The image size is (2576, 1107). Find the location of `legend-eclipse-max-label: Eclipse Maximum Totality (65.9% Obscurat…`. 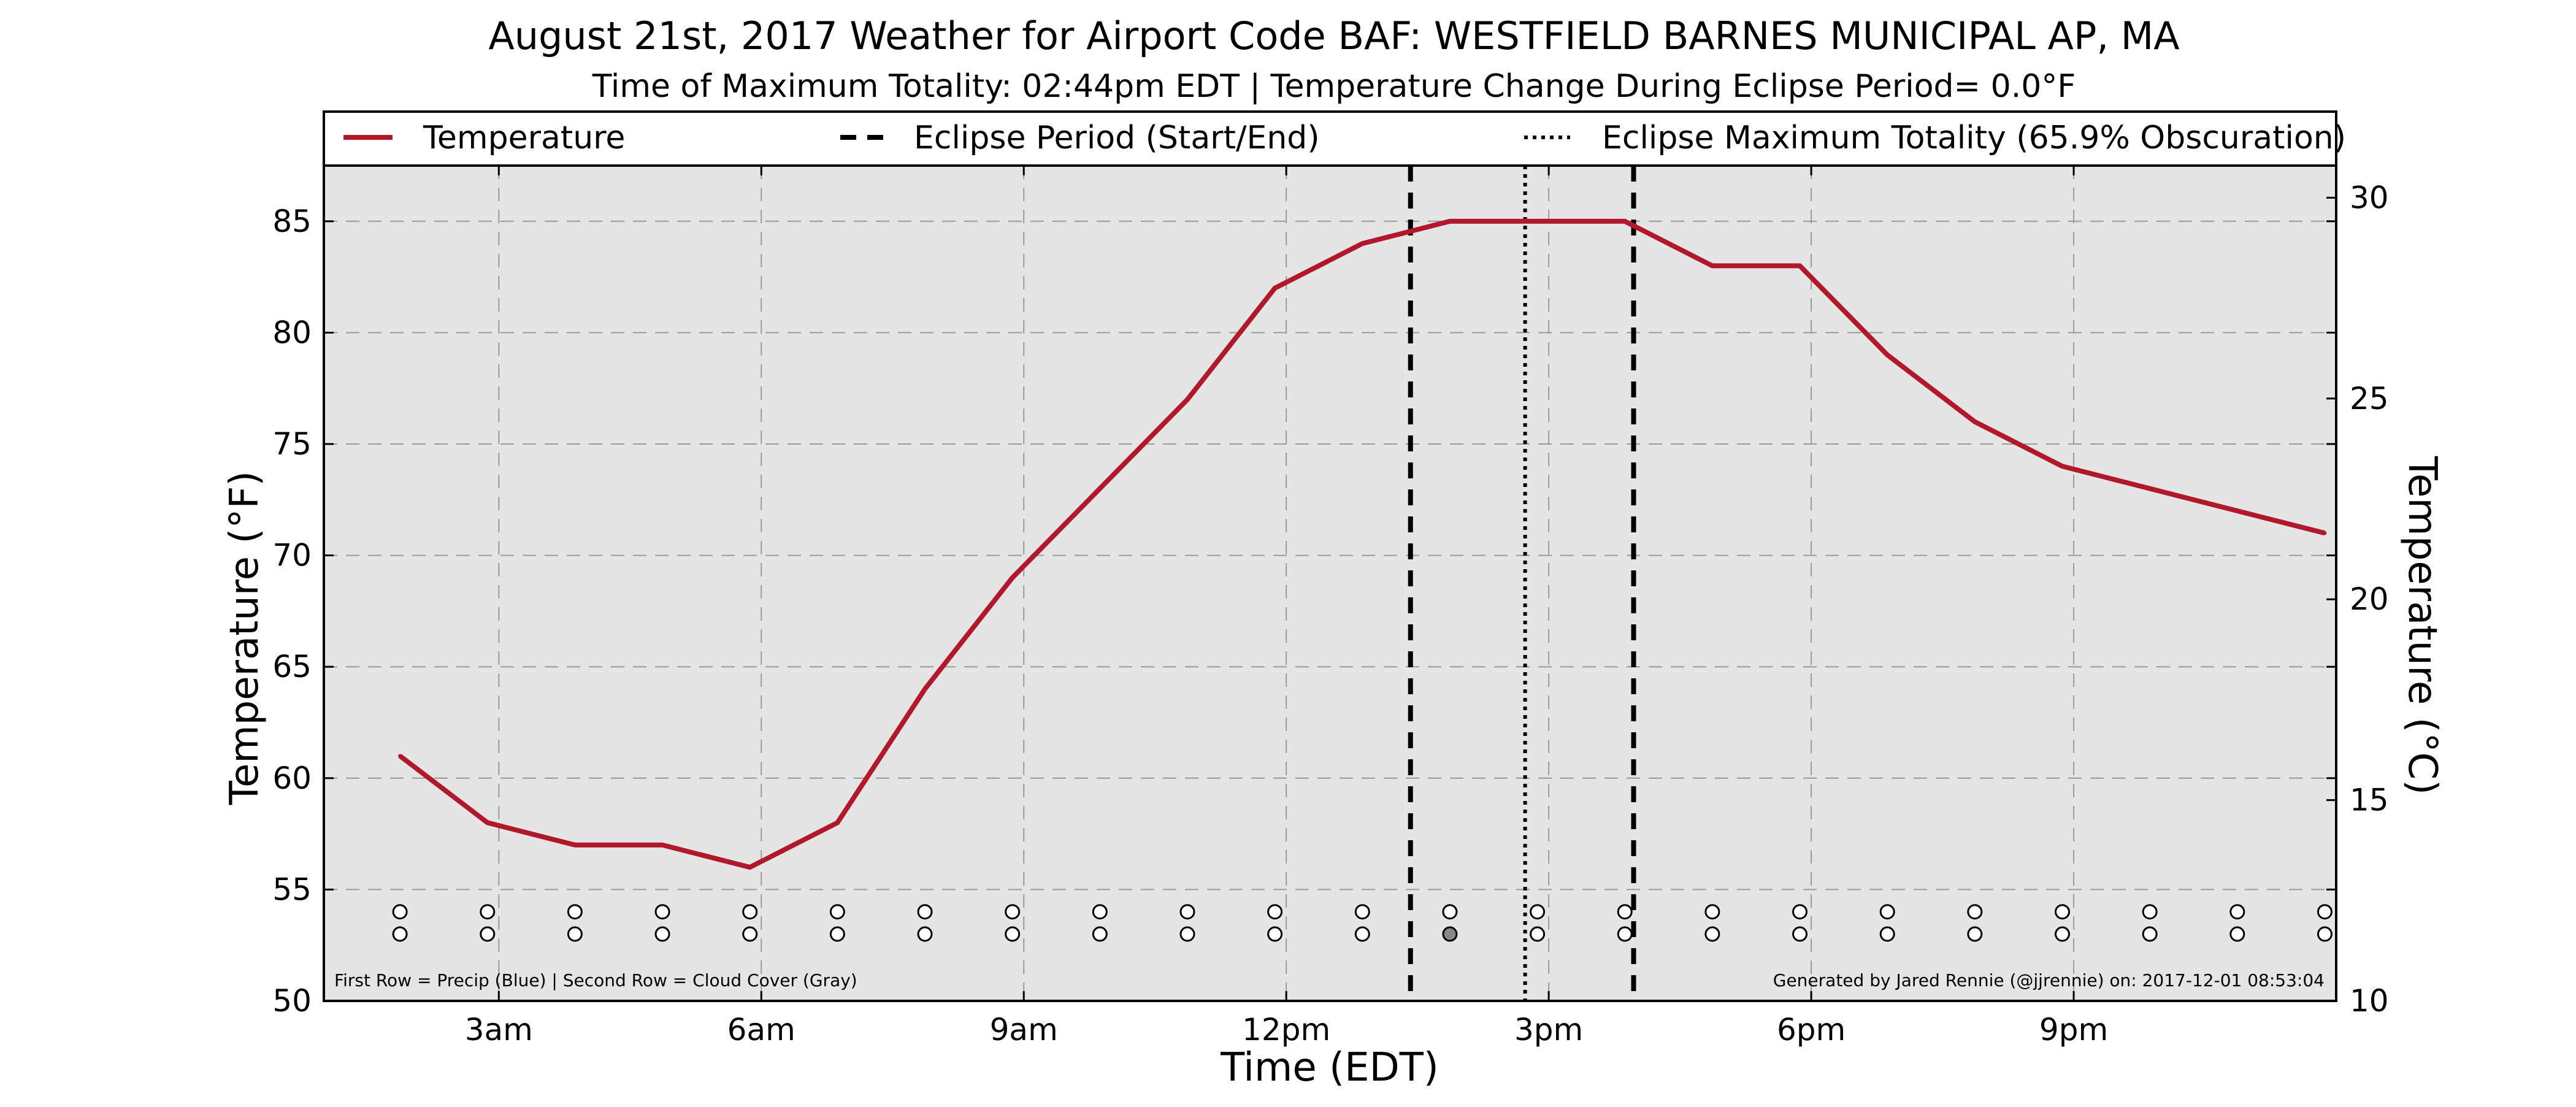

legend-eclipse-max-label: Eclipse Maximum Totality (65.9% Obscurat… is located at coordinates (1974, 138).